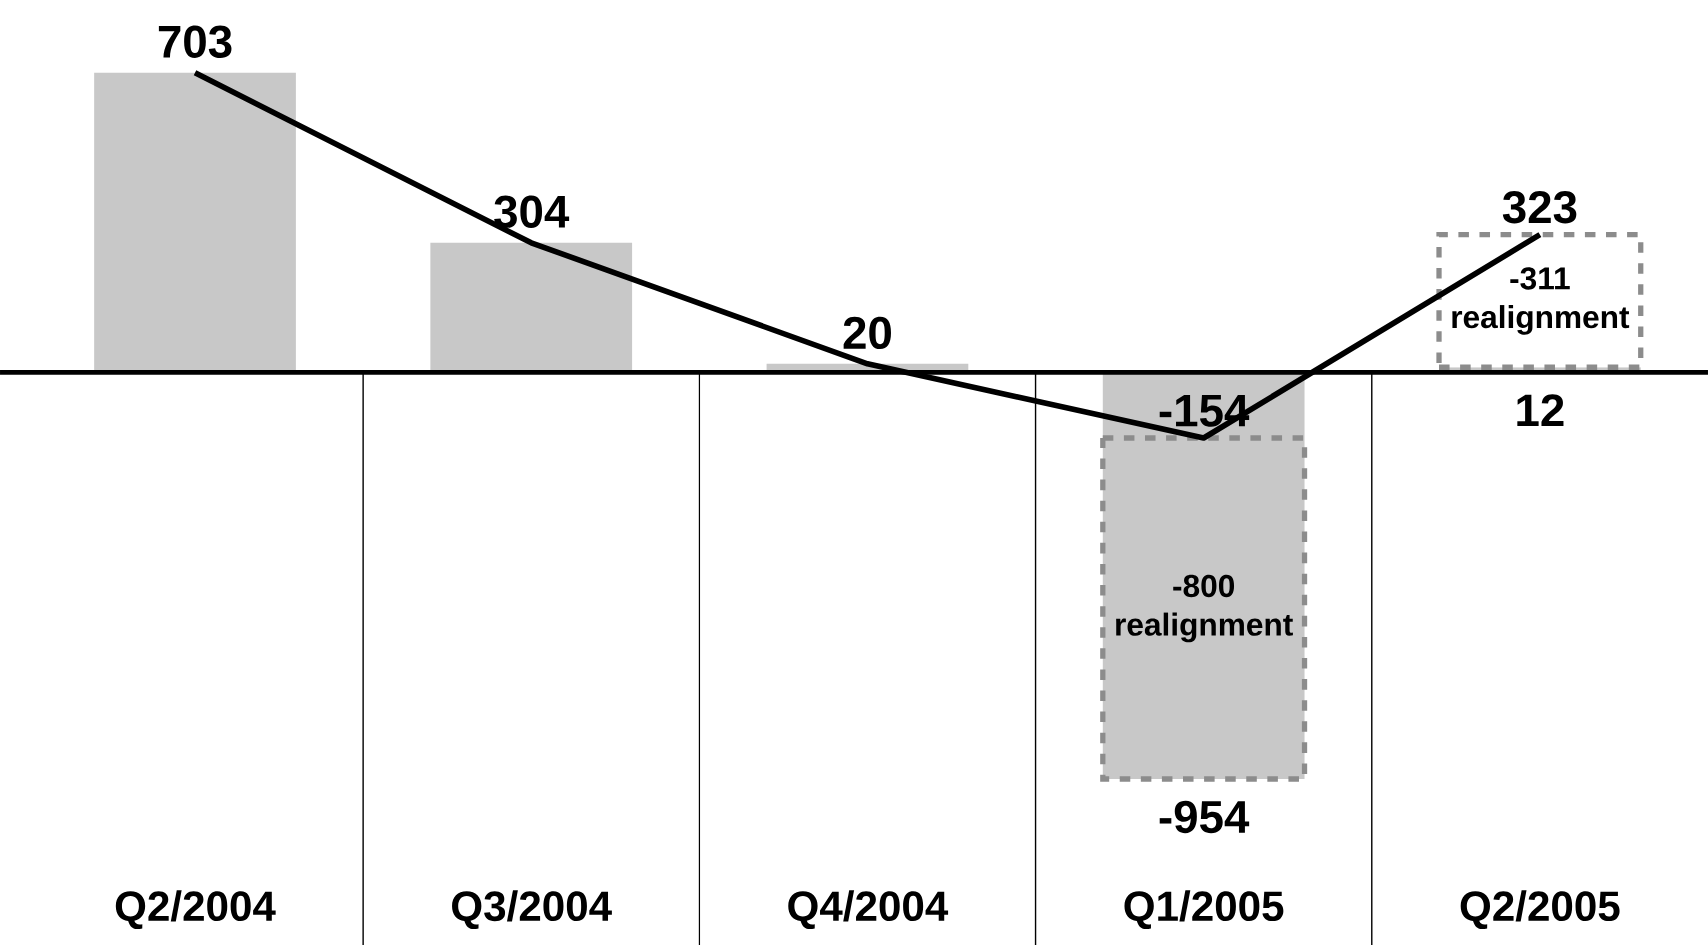 Image resolution: width=1708 pixels, height=945 pixels. Describe the element at coordinates (1204, 910) in the screenshot. I see `x-tick-label: Q1/2005` at that location.